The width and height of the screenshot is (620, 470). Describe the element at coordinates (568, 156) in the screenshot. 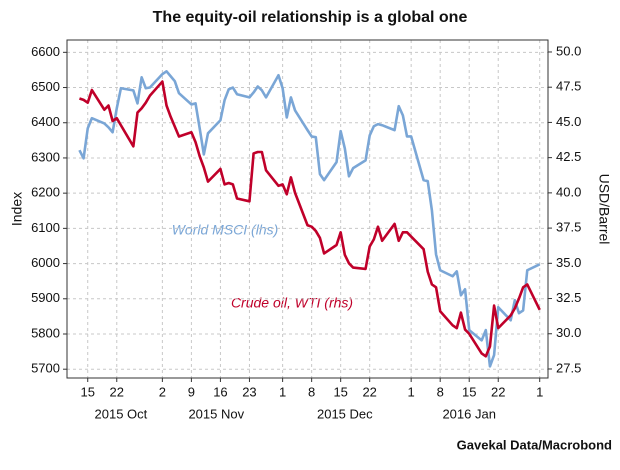

I see `y2-tick-label: 42.5` at that location.